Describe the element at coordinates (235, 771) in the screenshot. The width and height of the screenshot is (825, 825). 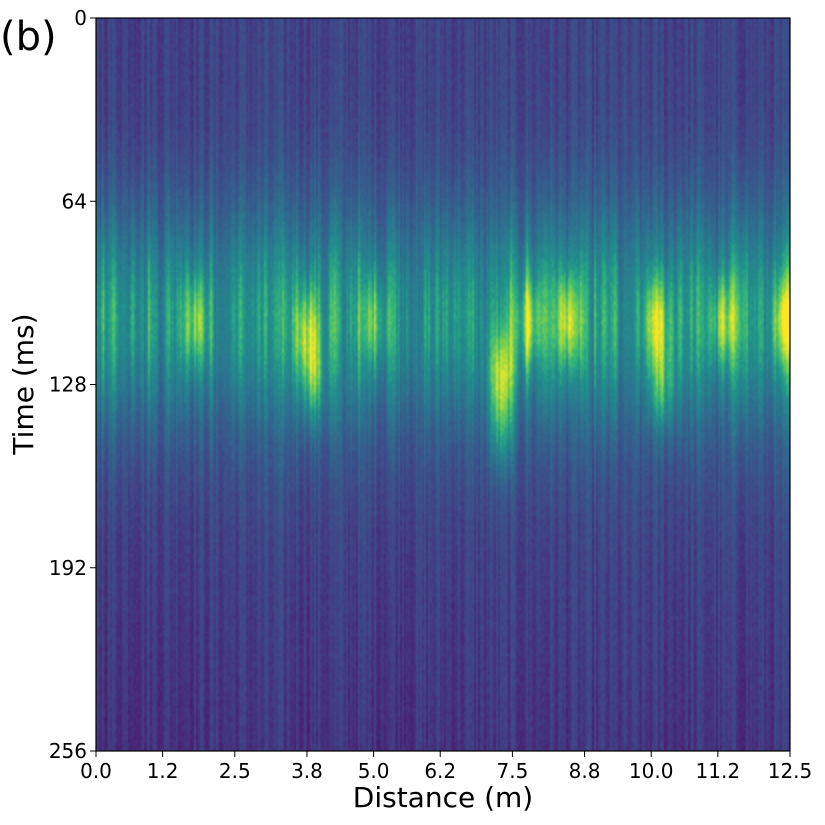
I see `x-tick-label: 2.5` at that location.